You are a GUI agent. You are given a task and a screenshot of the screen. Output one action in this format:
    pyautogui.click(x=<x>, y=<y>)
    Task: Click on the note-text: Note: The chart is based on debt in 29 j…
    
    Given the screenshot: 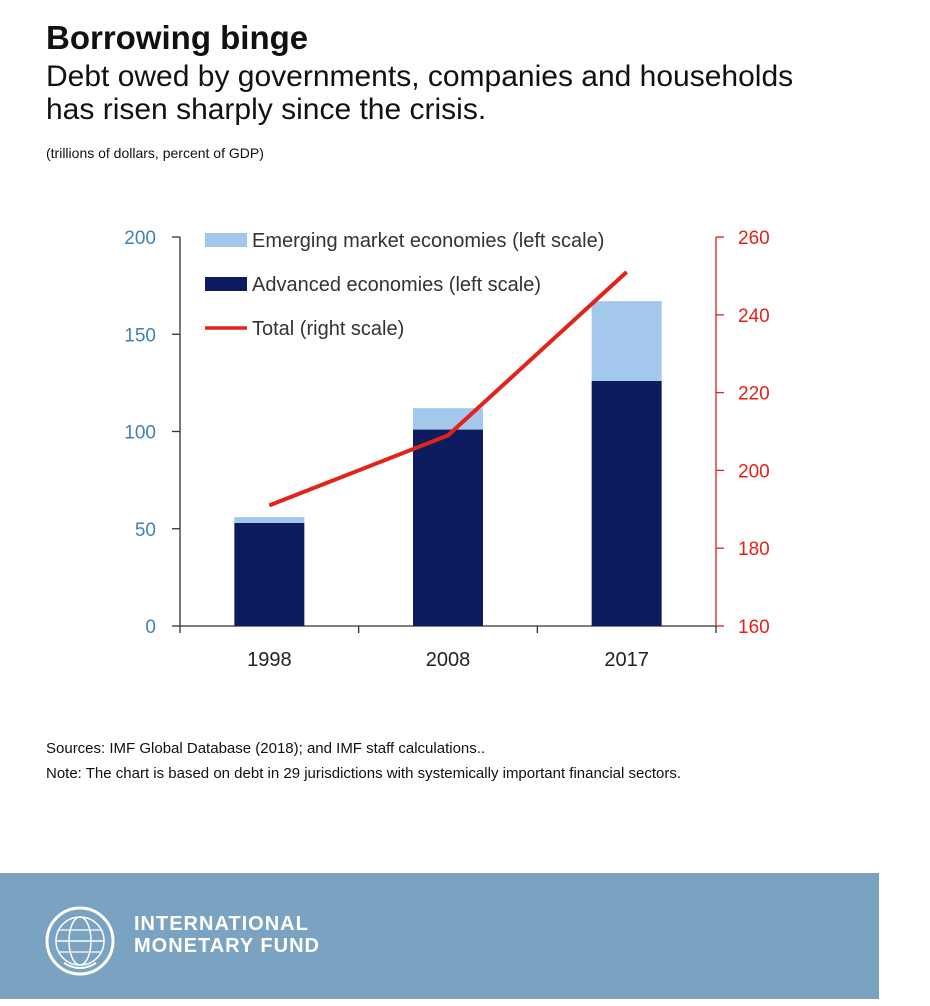 What is the action you would take?
    pyautogui.click(x=364, y=773)
    